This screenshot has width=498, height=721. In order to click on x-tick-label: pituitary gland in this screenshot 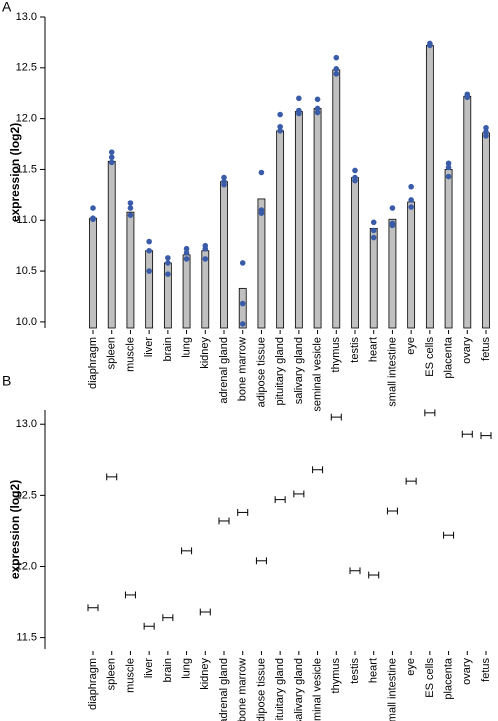, I will do `click(280, 689)`.